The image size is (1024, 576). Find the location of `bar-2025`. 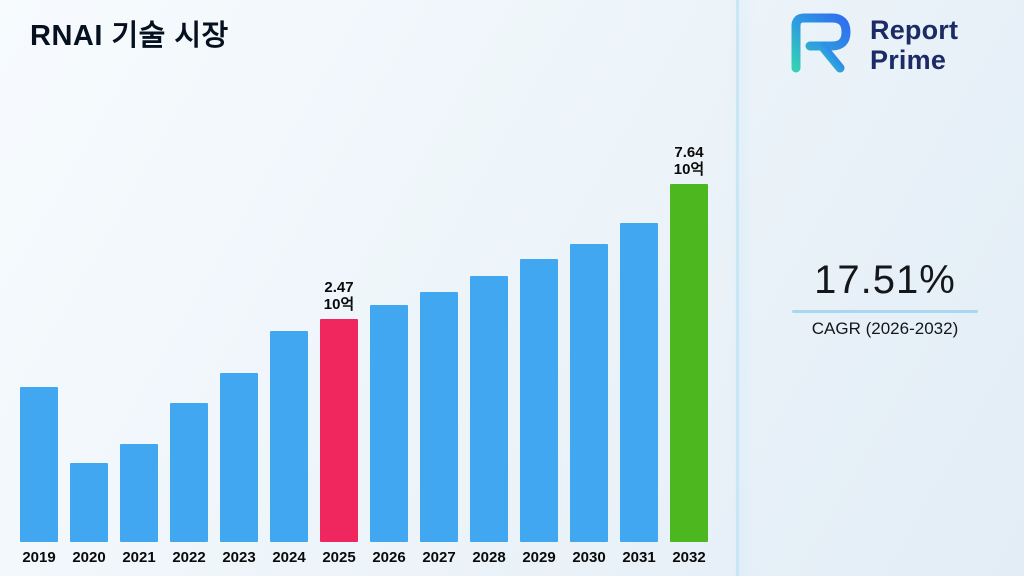

bar-2025 is located at coordinates (339, 430).